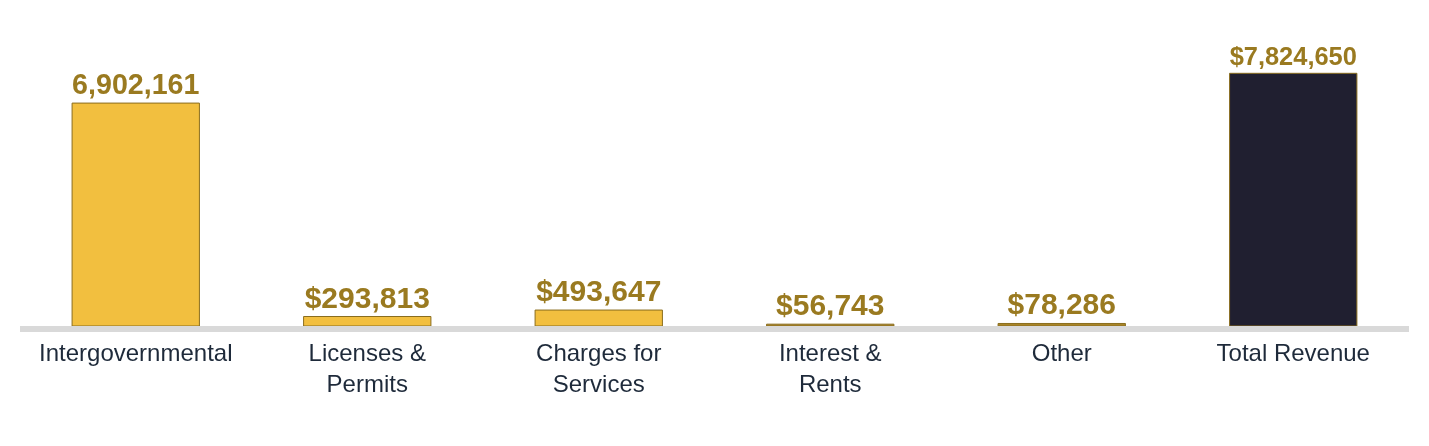  Describe the element at coordinates (136, 352) in the screenshot. I see `x-tick-label: Intergovernmental` at that location.